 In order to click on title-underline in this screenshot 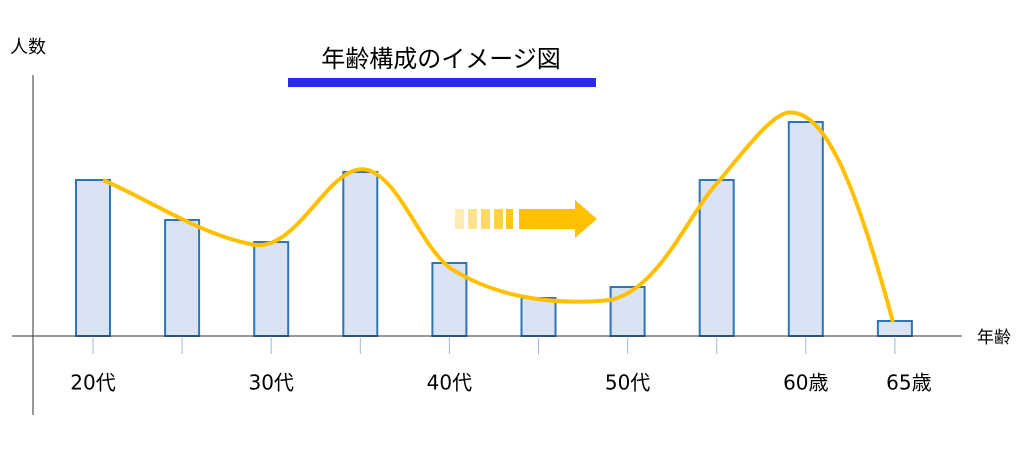, I will do `click(442, 82)`.